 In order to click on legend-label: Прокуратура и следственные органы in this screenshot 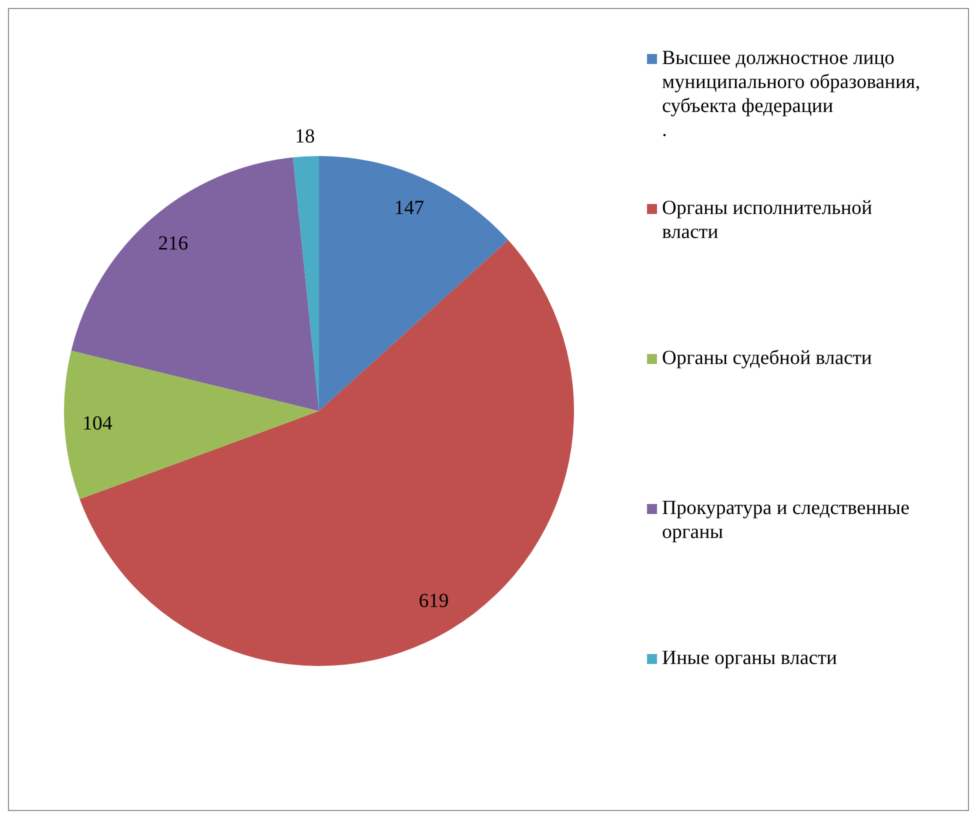, I will do `click(786, 520)`.